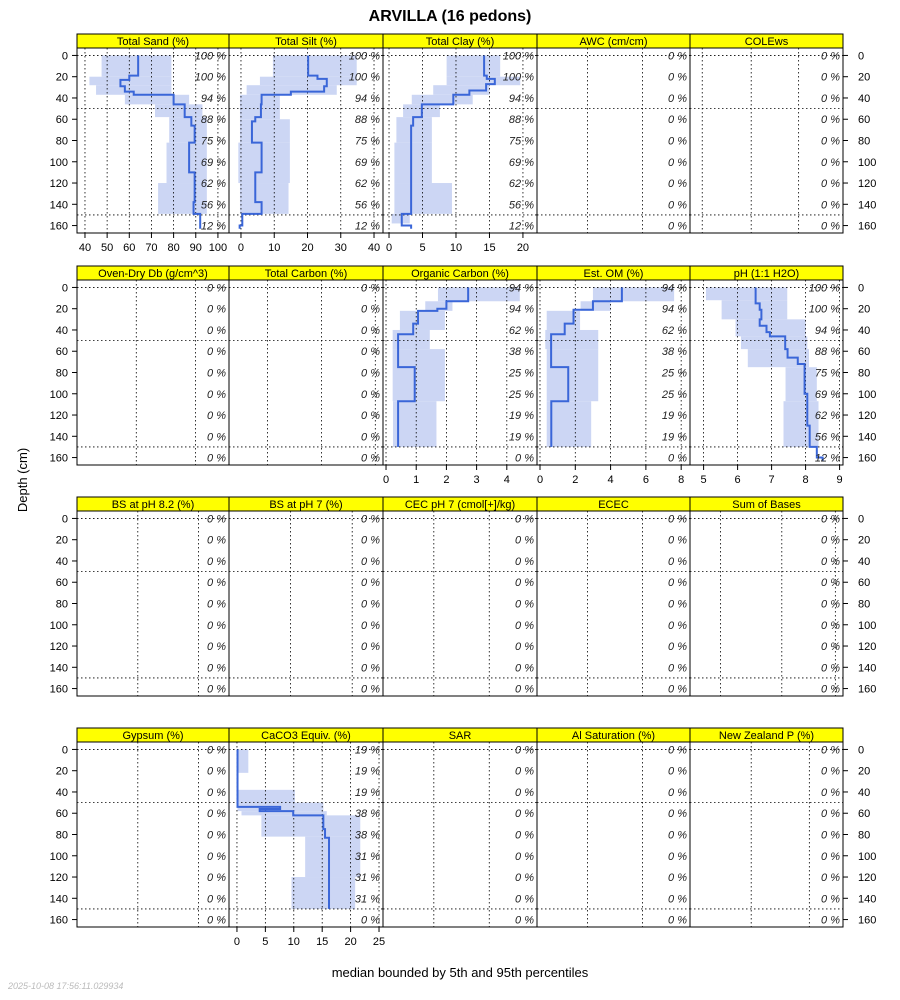  I want to click on data-coverage-label: 56 %, so click(827, 437).